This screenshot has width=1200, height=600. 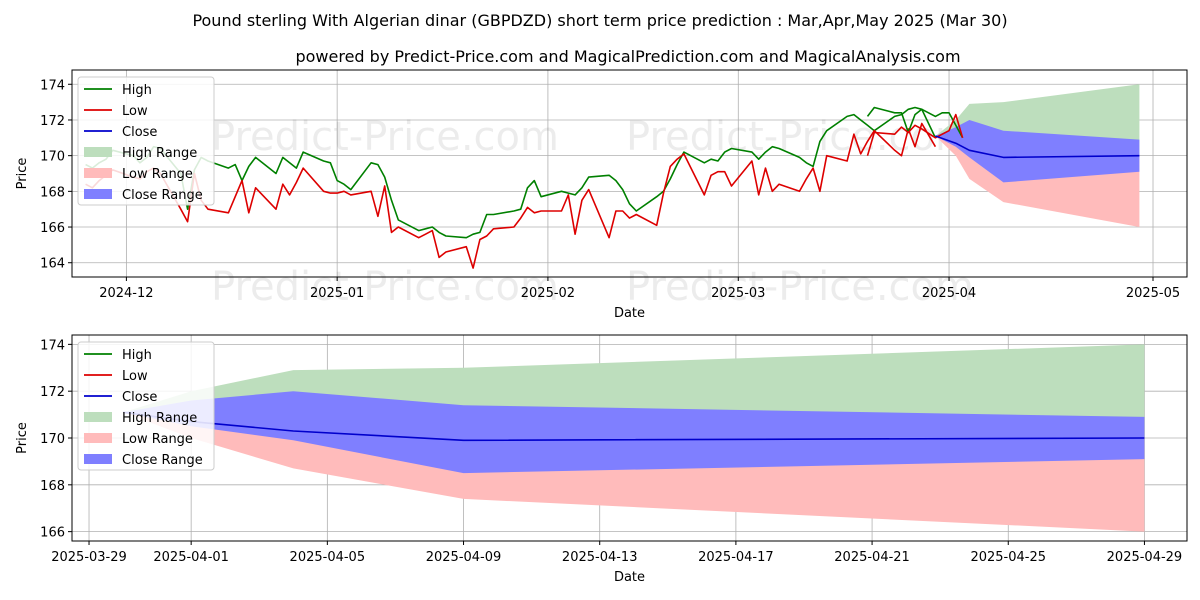 What do you see at coordinates (89, 557) in the screenshot?
I see `x-tick-label: 2025-03-29` at bounding box center [89, 557].